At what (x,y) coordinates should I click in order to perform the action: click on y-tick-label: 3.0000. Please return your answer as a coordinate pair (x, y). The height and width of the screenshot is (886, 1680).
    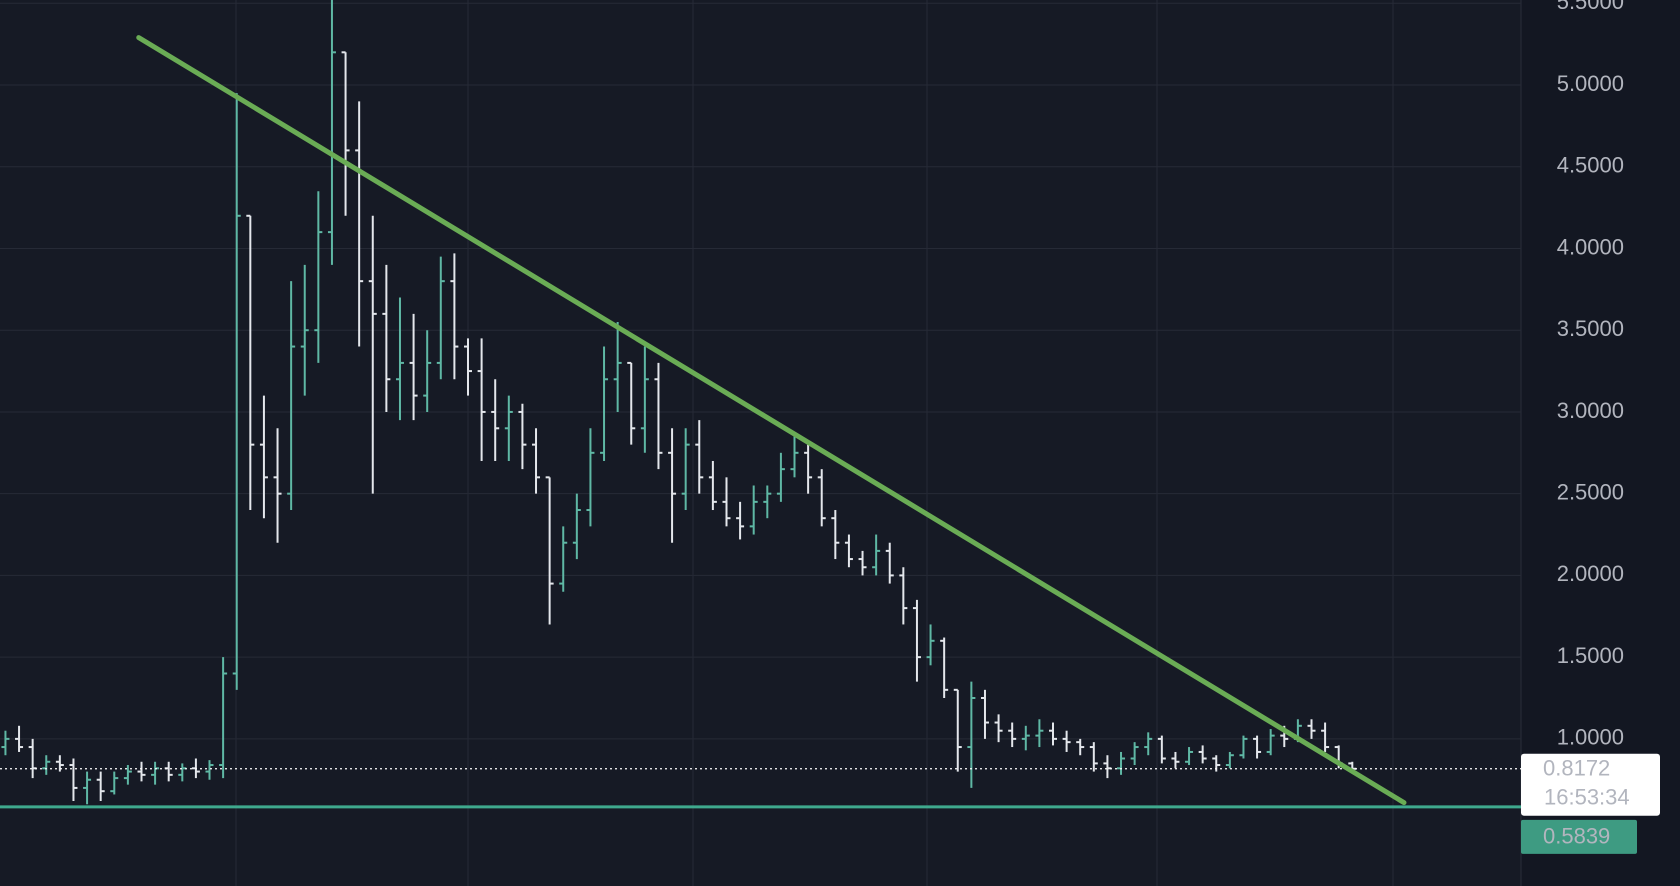
    Looking at the image, I should click on (1590, 410).